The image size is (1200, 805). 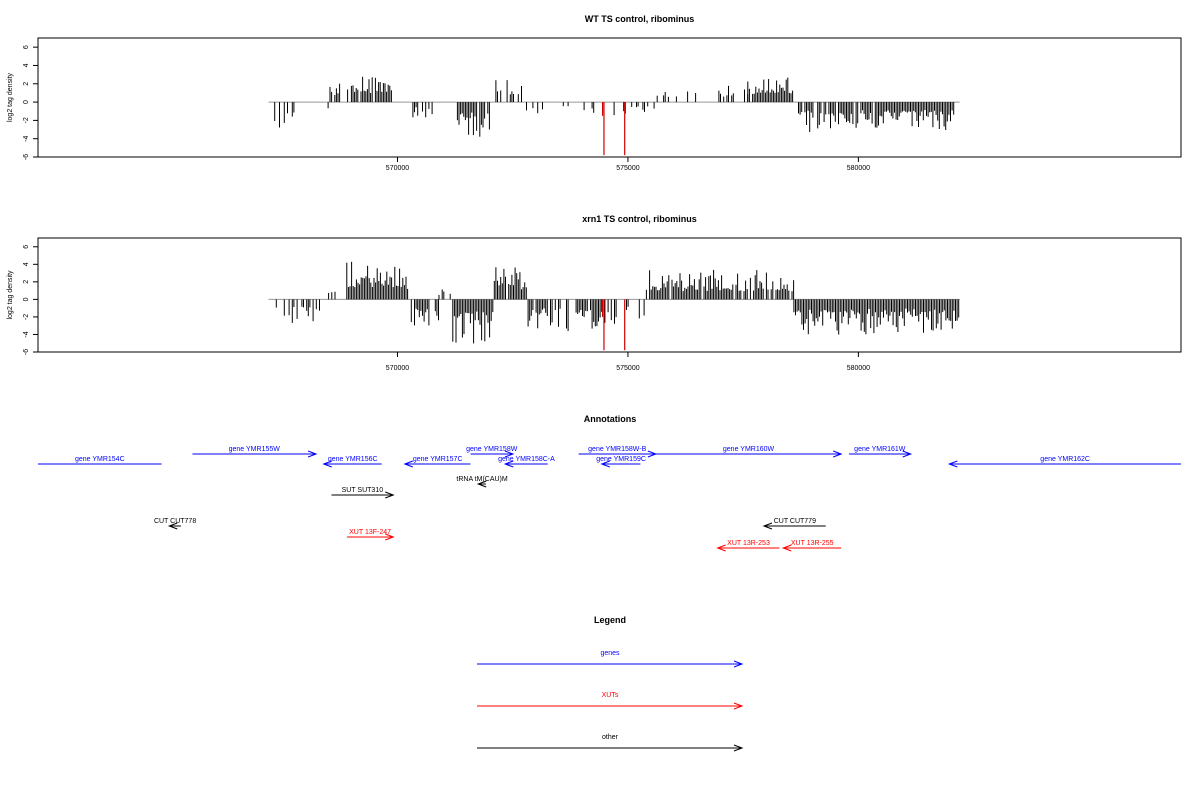 I want to click on feature-label: gene YMR156C, so click(x=353, y=459).